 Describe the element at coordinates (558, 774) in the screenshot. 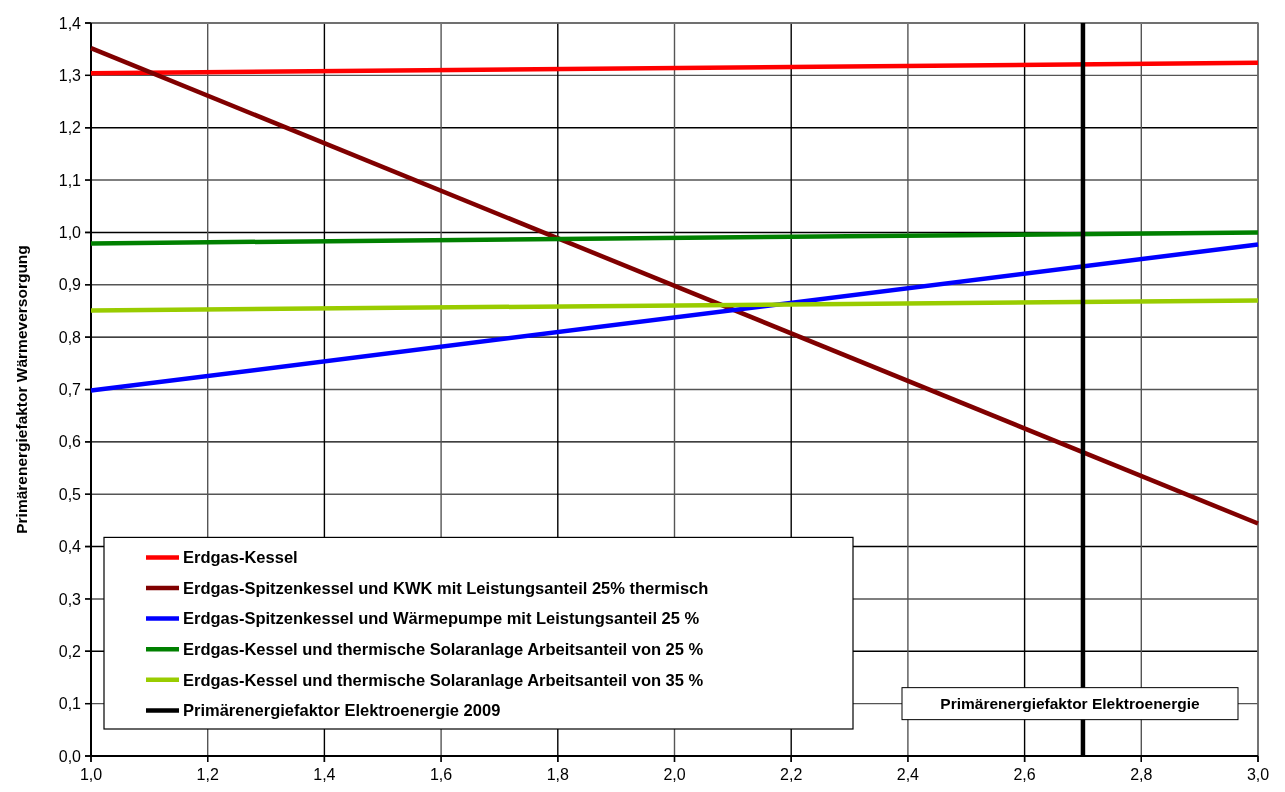

I see `x-tick-label: 1,8` at that location.